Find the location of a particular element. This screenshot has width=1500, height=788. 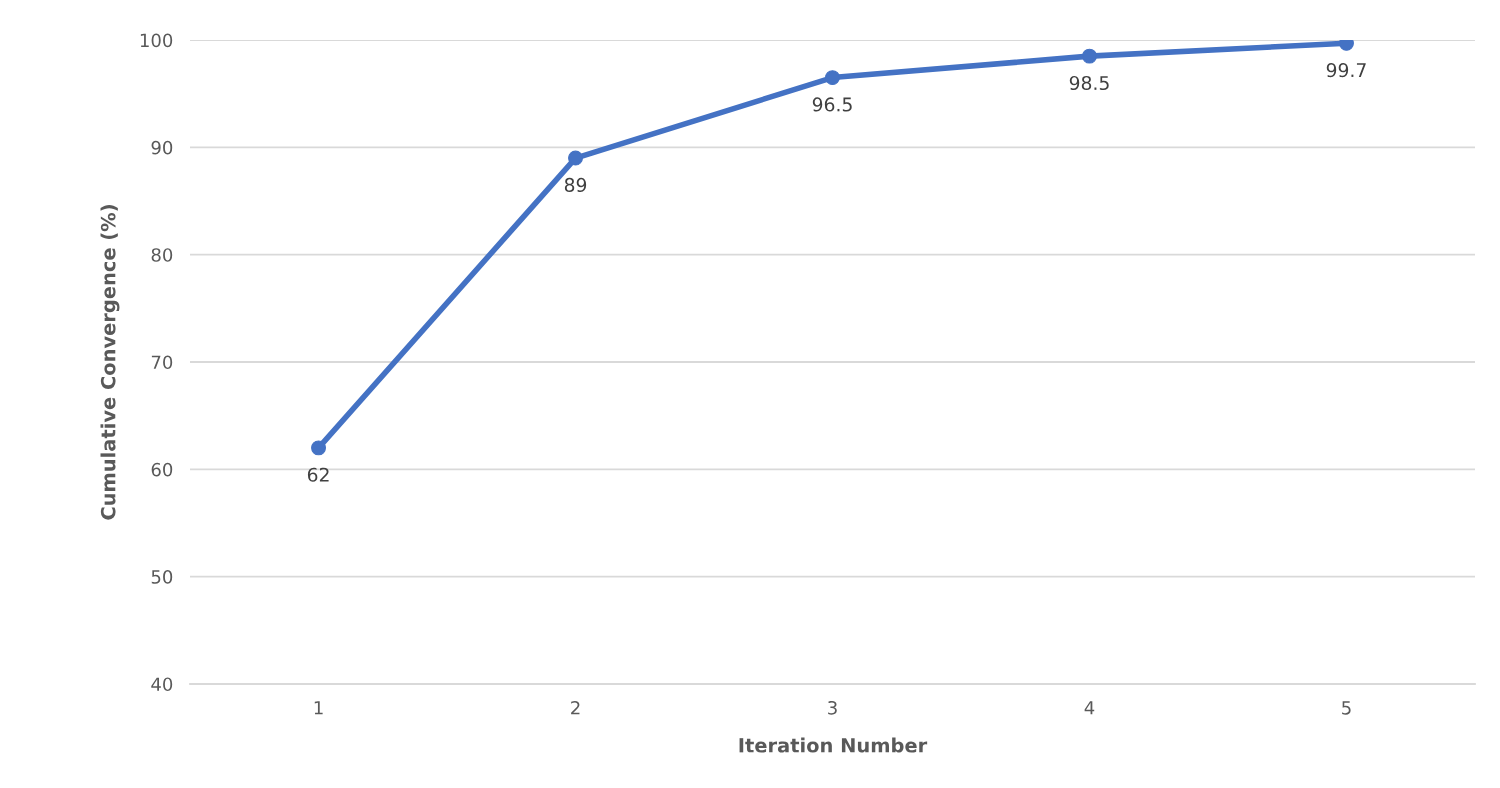

data-label: 99.7 is located at coordinates (1346, 70).